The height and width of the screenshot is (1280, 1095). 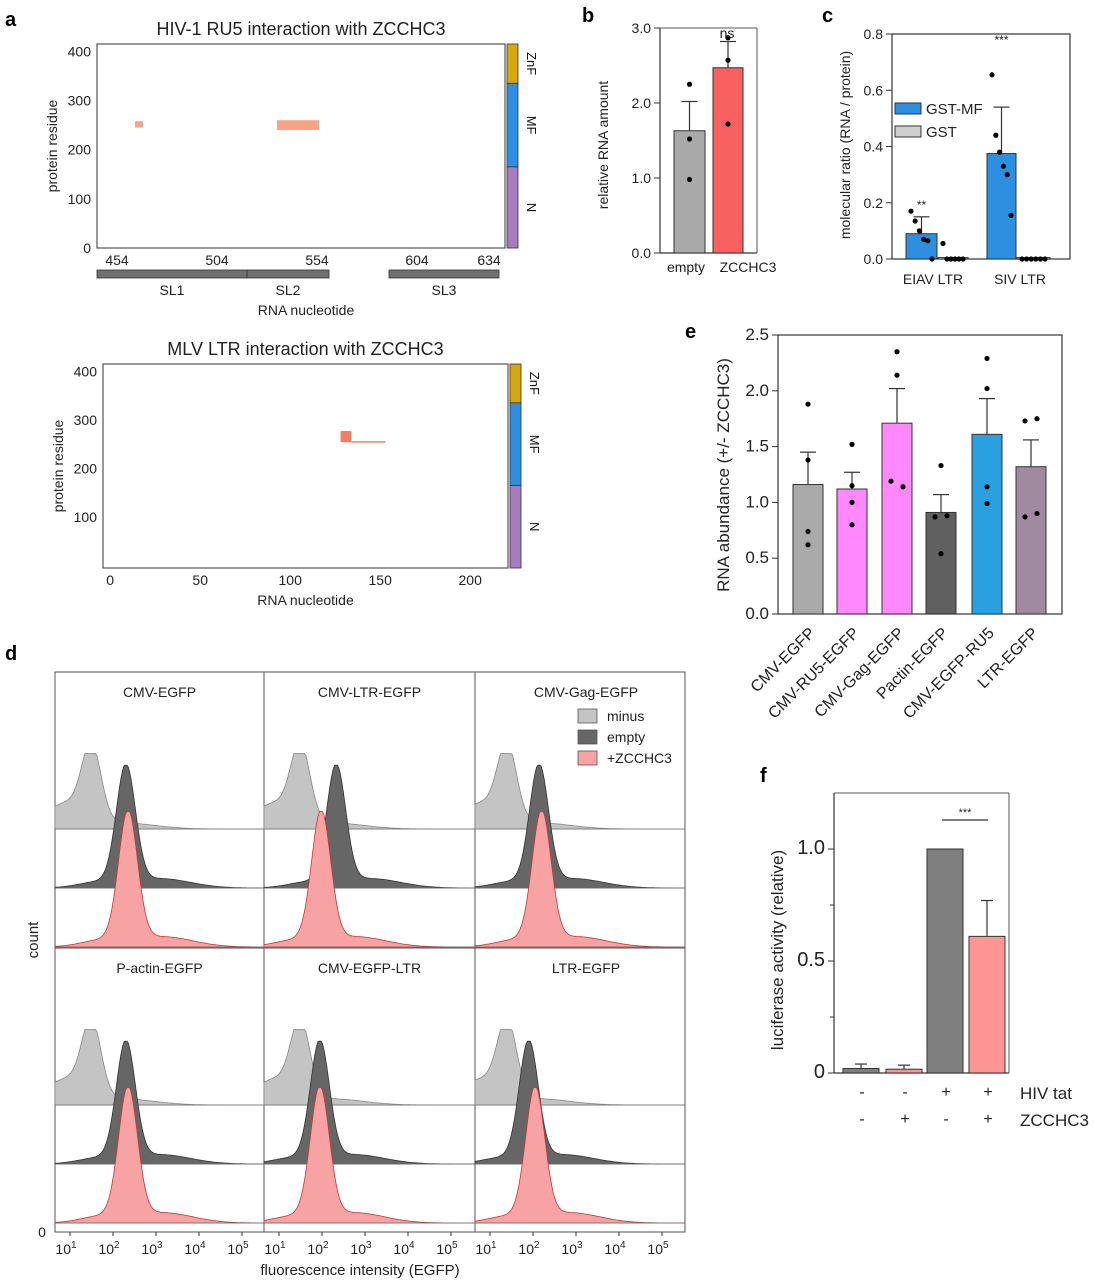 What do you see at coordinates (639, 758) in the screenshot?
I see `legend-label: +ZCCHC3` at bounding box center [639, 758].